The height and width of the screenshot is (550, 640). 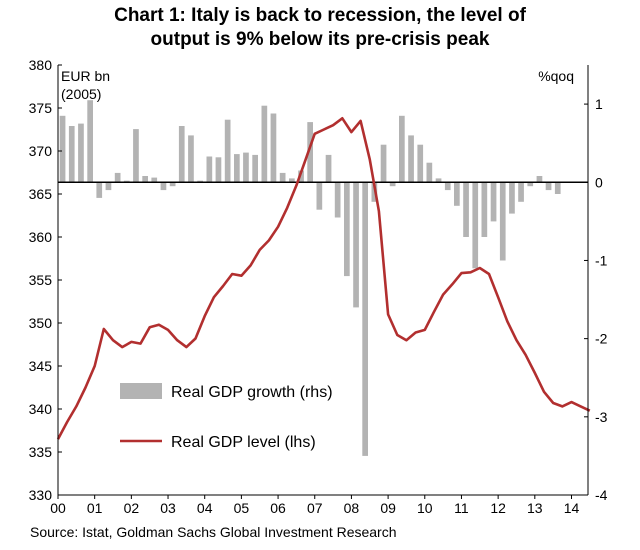 I want to click on left-tick-label: 350, so click(x=41, y=323).